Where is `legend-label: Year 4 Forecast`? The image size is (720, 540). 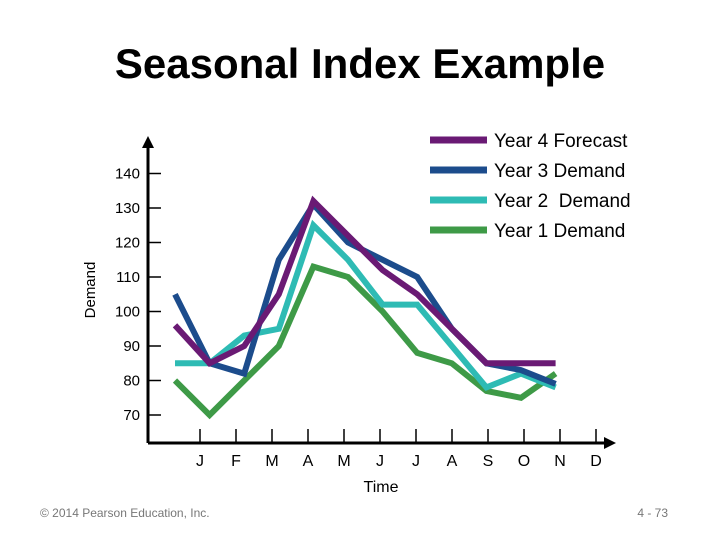
legend-label: Year 4 Forecast is located at coordinates (561, 141).